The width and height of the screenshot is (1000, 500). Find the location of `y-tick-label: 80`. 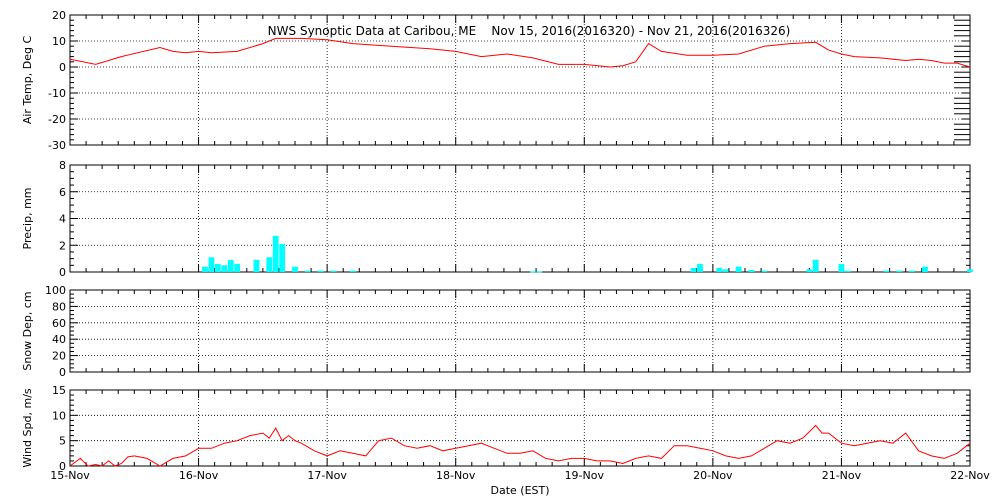

y-tick-label: 80 is located at coordinates (59, 306).